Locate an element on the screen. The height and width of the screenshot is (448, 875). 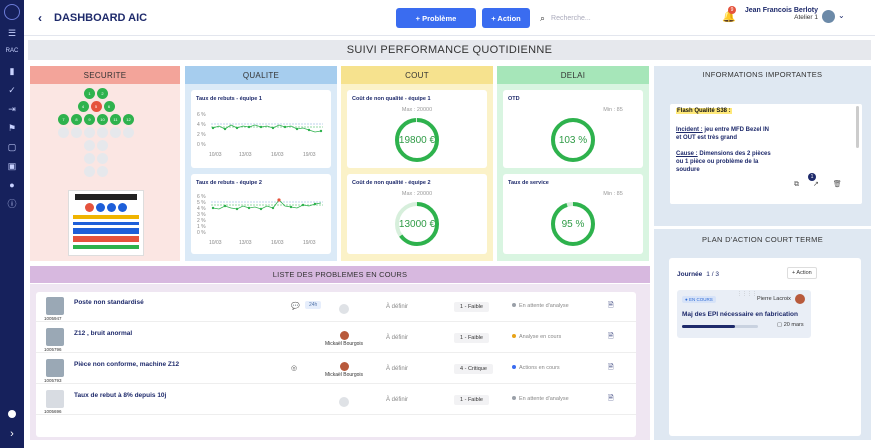
priority-badge: 1 - Faible is located at coordinates (471, 307).